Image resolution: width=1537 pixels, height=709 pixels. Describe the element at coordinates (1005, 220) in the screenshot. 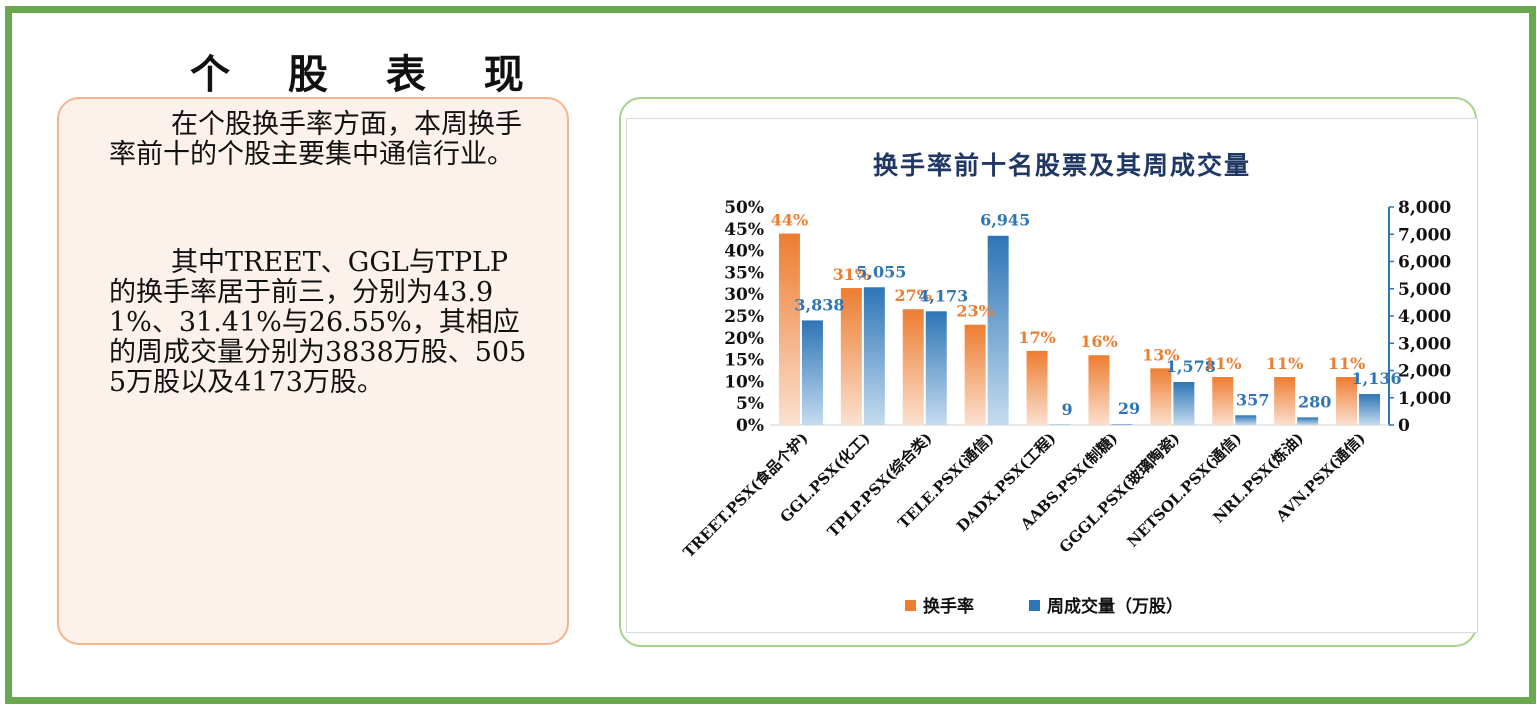

I see `data-label-volume: 6,945` at that location.